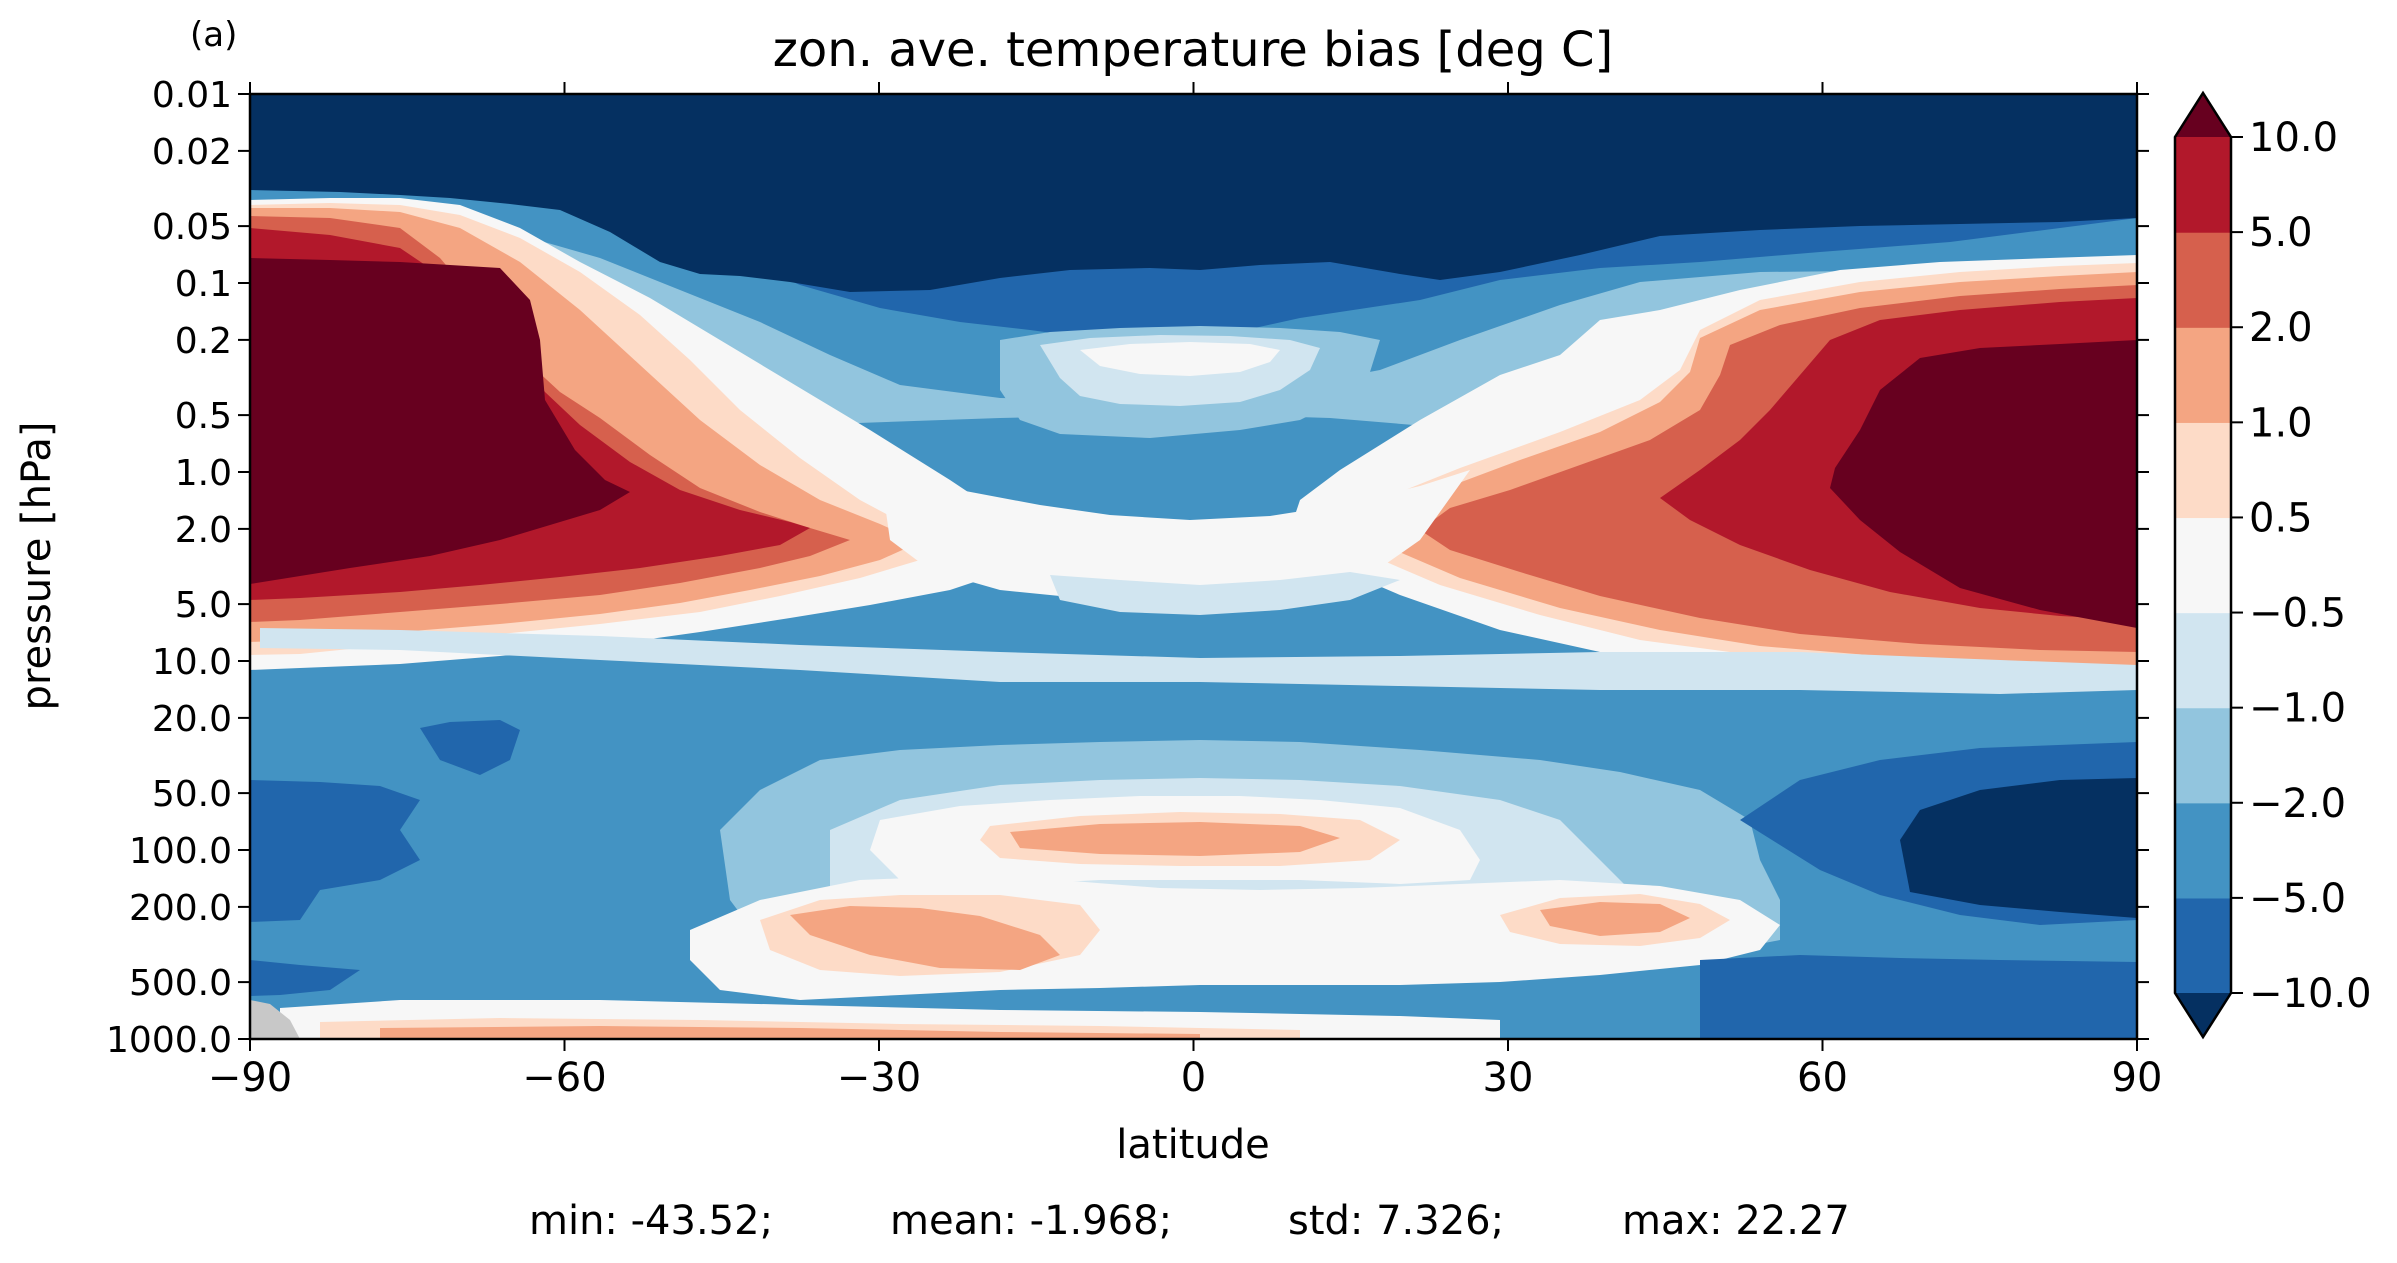 This screenshot has height=1263, width=2397. Describe the element at coordinates (213, 35) in the screenshot. I see `panel-label: (a)` at that location.